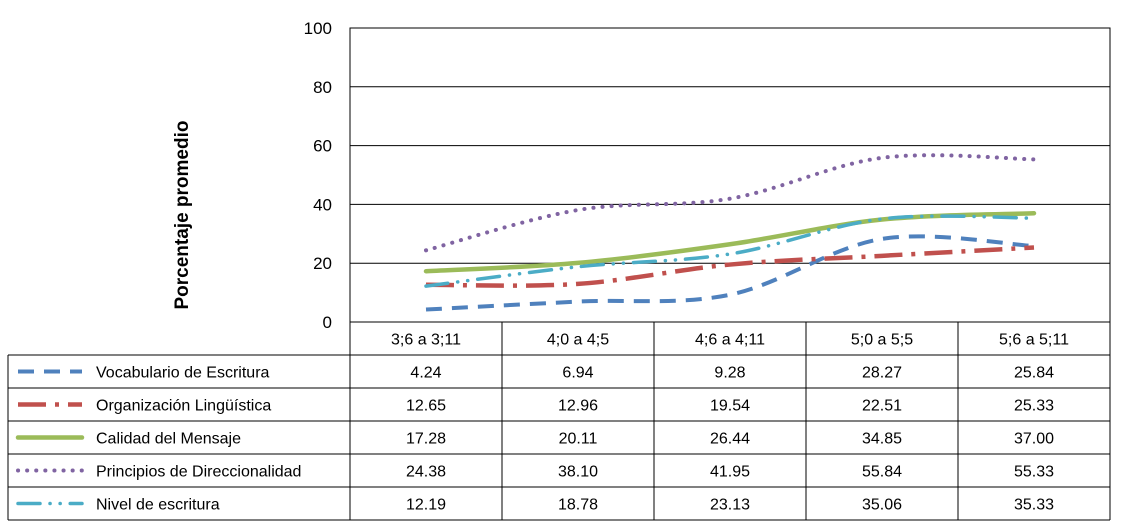 This screenshot has height=527, width=1126. Describe the element at coordinates (730, 340) in the screenshot. I see `x-category-label: 4;6 a 4;11` at that location.